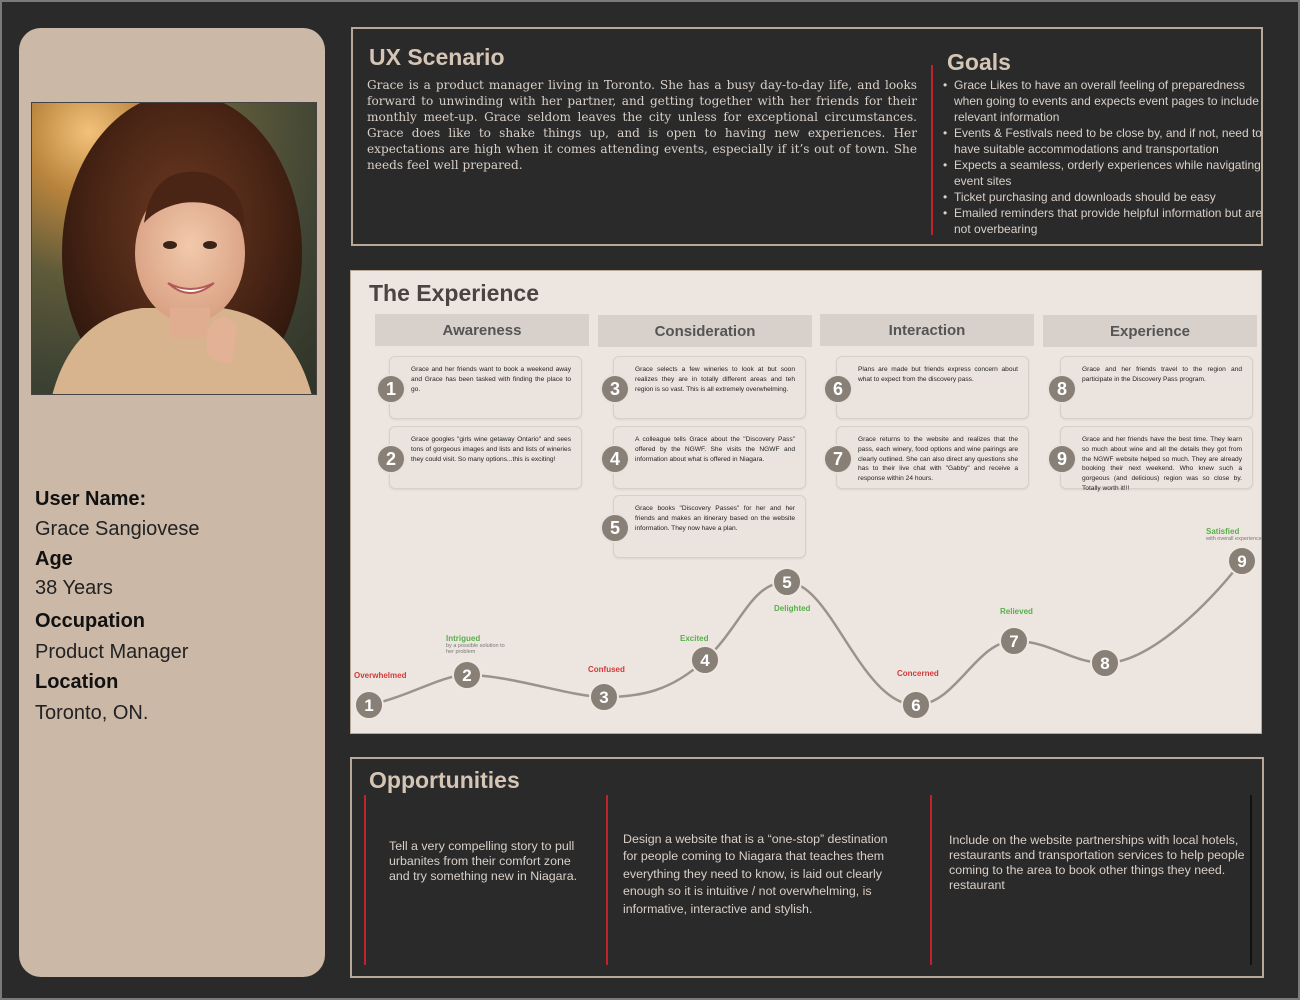 Image resolution: width=1300 pixels, height=1000 pixels. What do you see at coordinates (92, 713) in the screenshot?
I see `location-value: Toronto, ON.` at bounding box center [92, 713].